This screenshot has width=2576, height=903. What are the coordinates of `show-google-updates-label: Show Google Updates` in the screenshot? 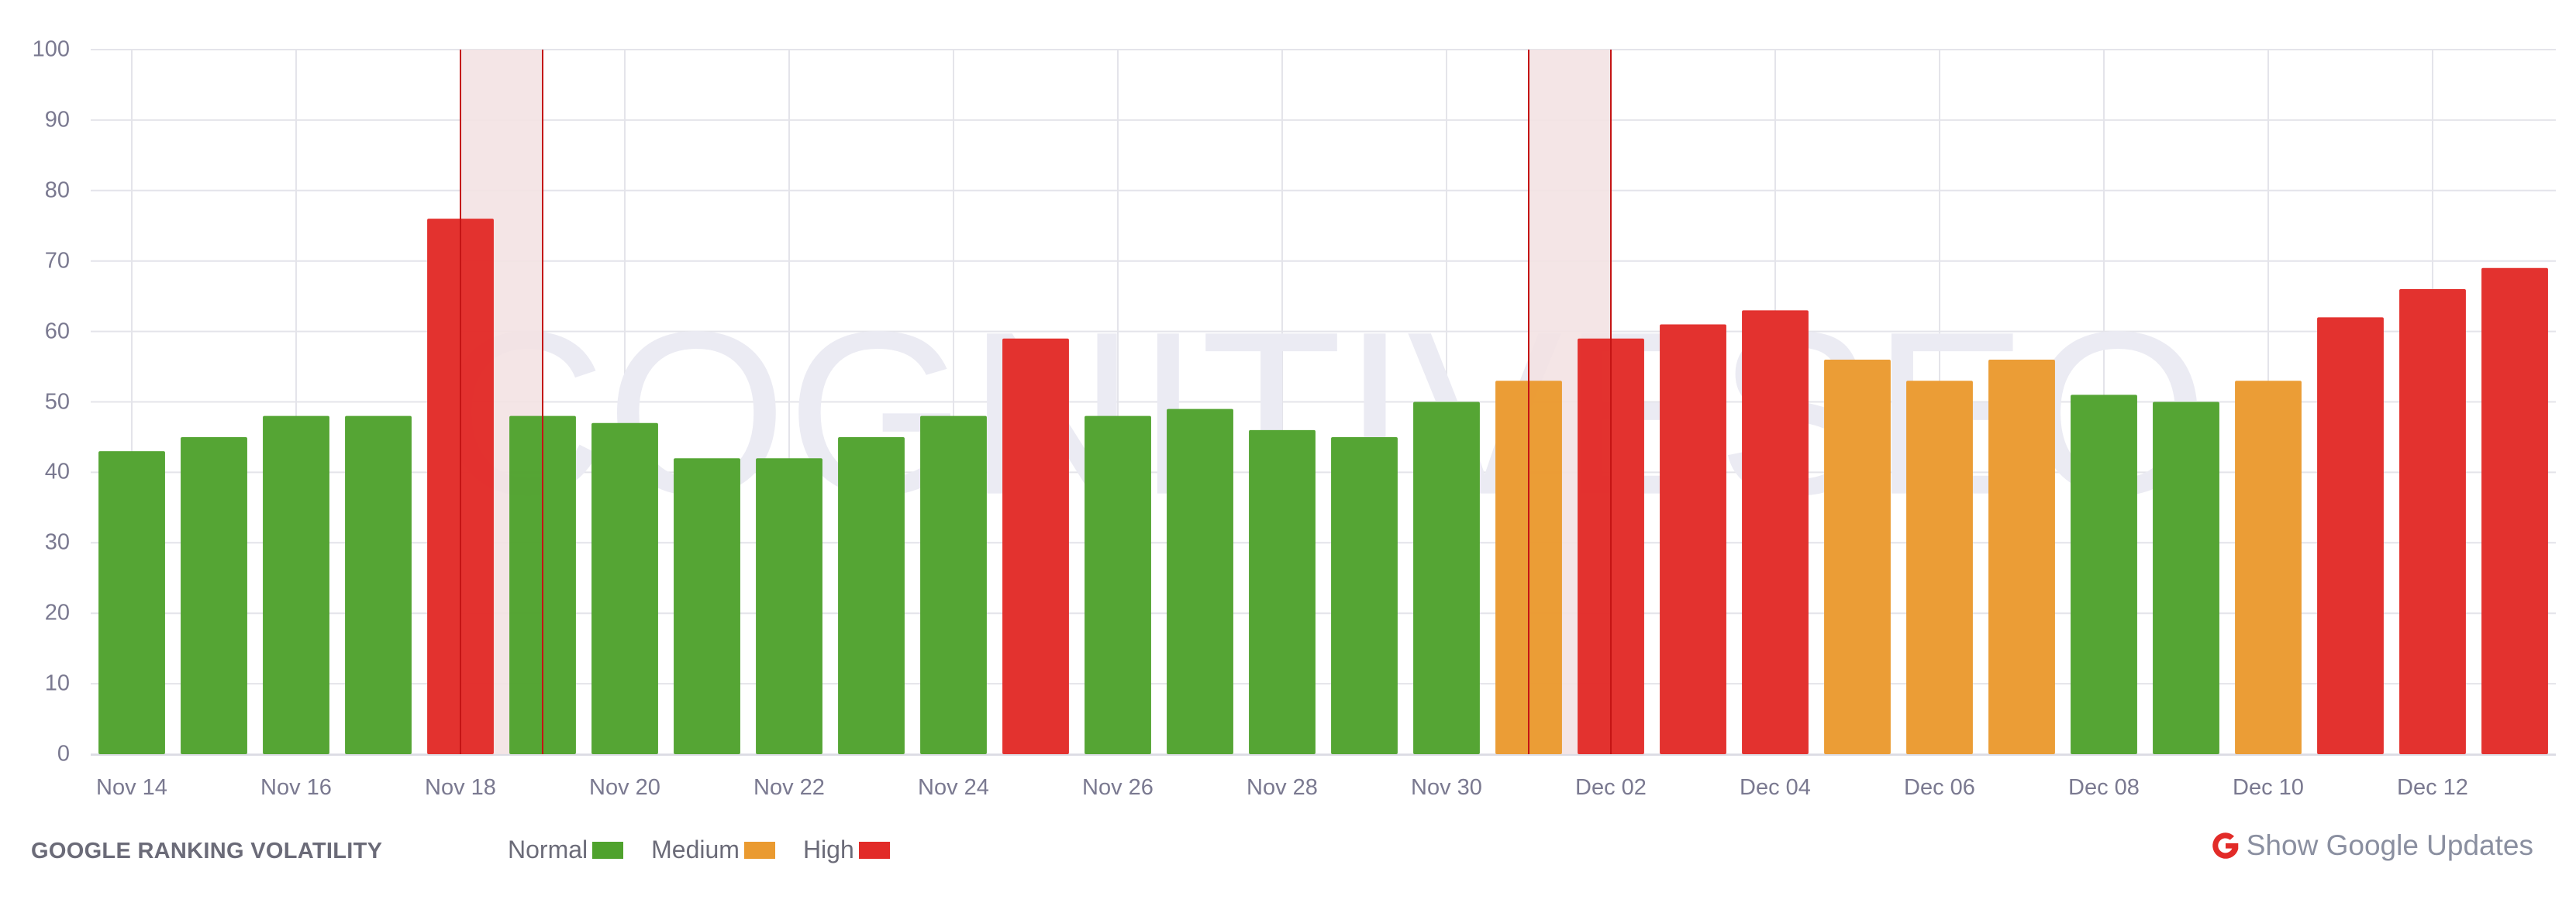 It's located at (2389, 845).